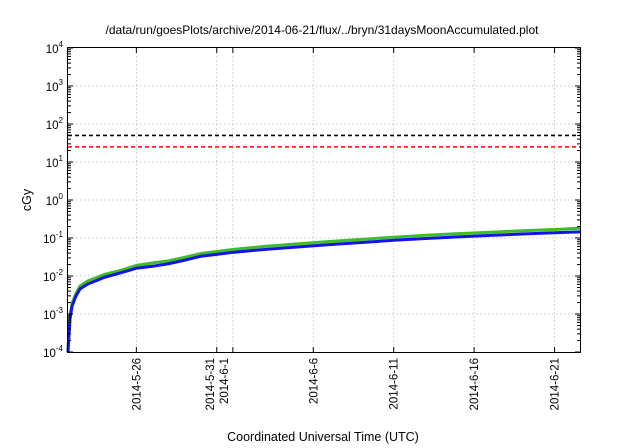  I want to click on y-tick-label: 10⁻³, so click(53, 314).